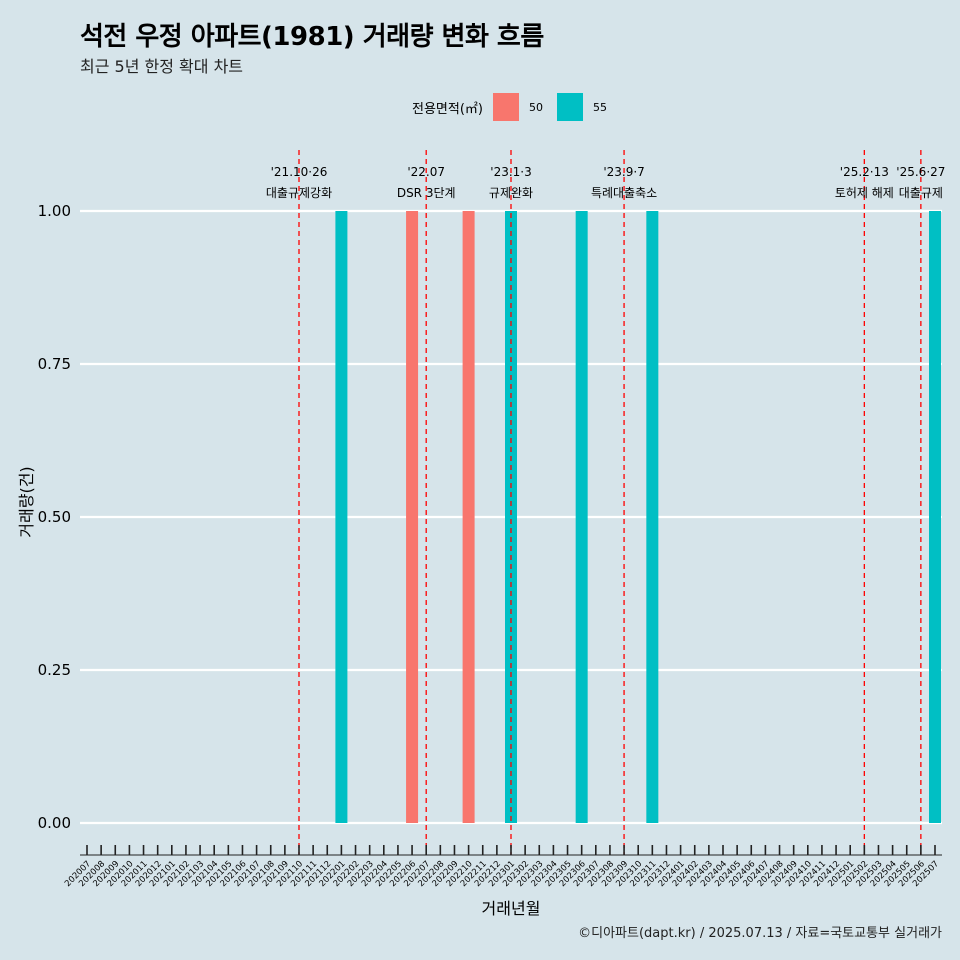 The image size is (960, 960). I want to click on y-tick-label: 1.00, so click(54, 211).